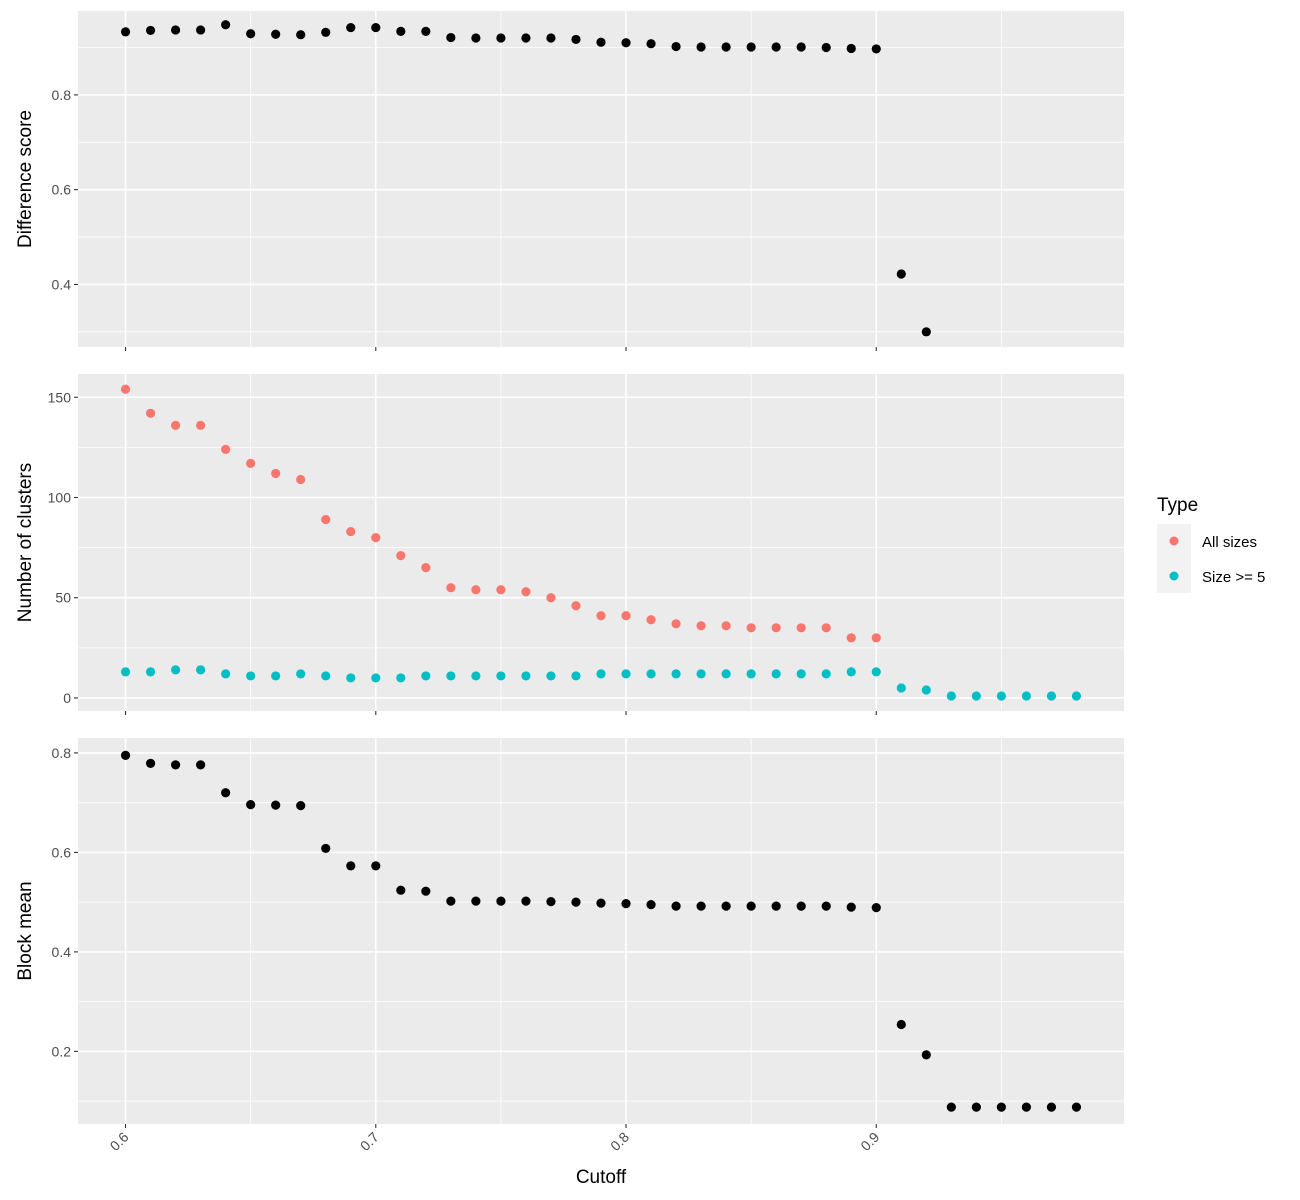  What do you see at coordinates (25, 179) in the screenshot?
I see `y-axis-title: Difference score` at bounding box center [25, 179].